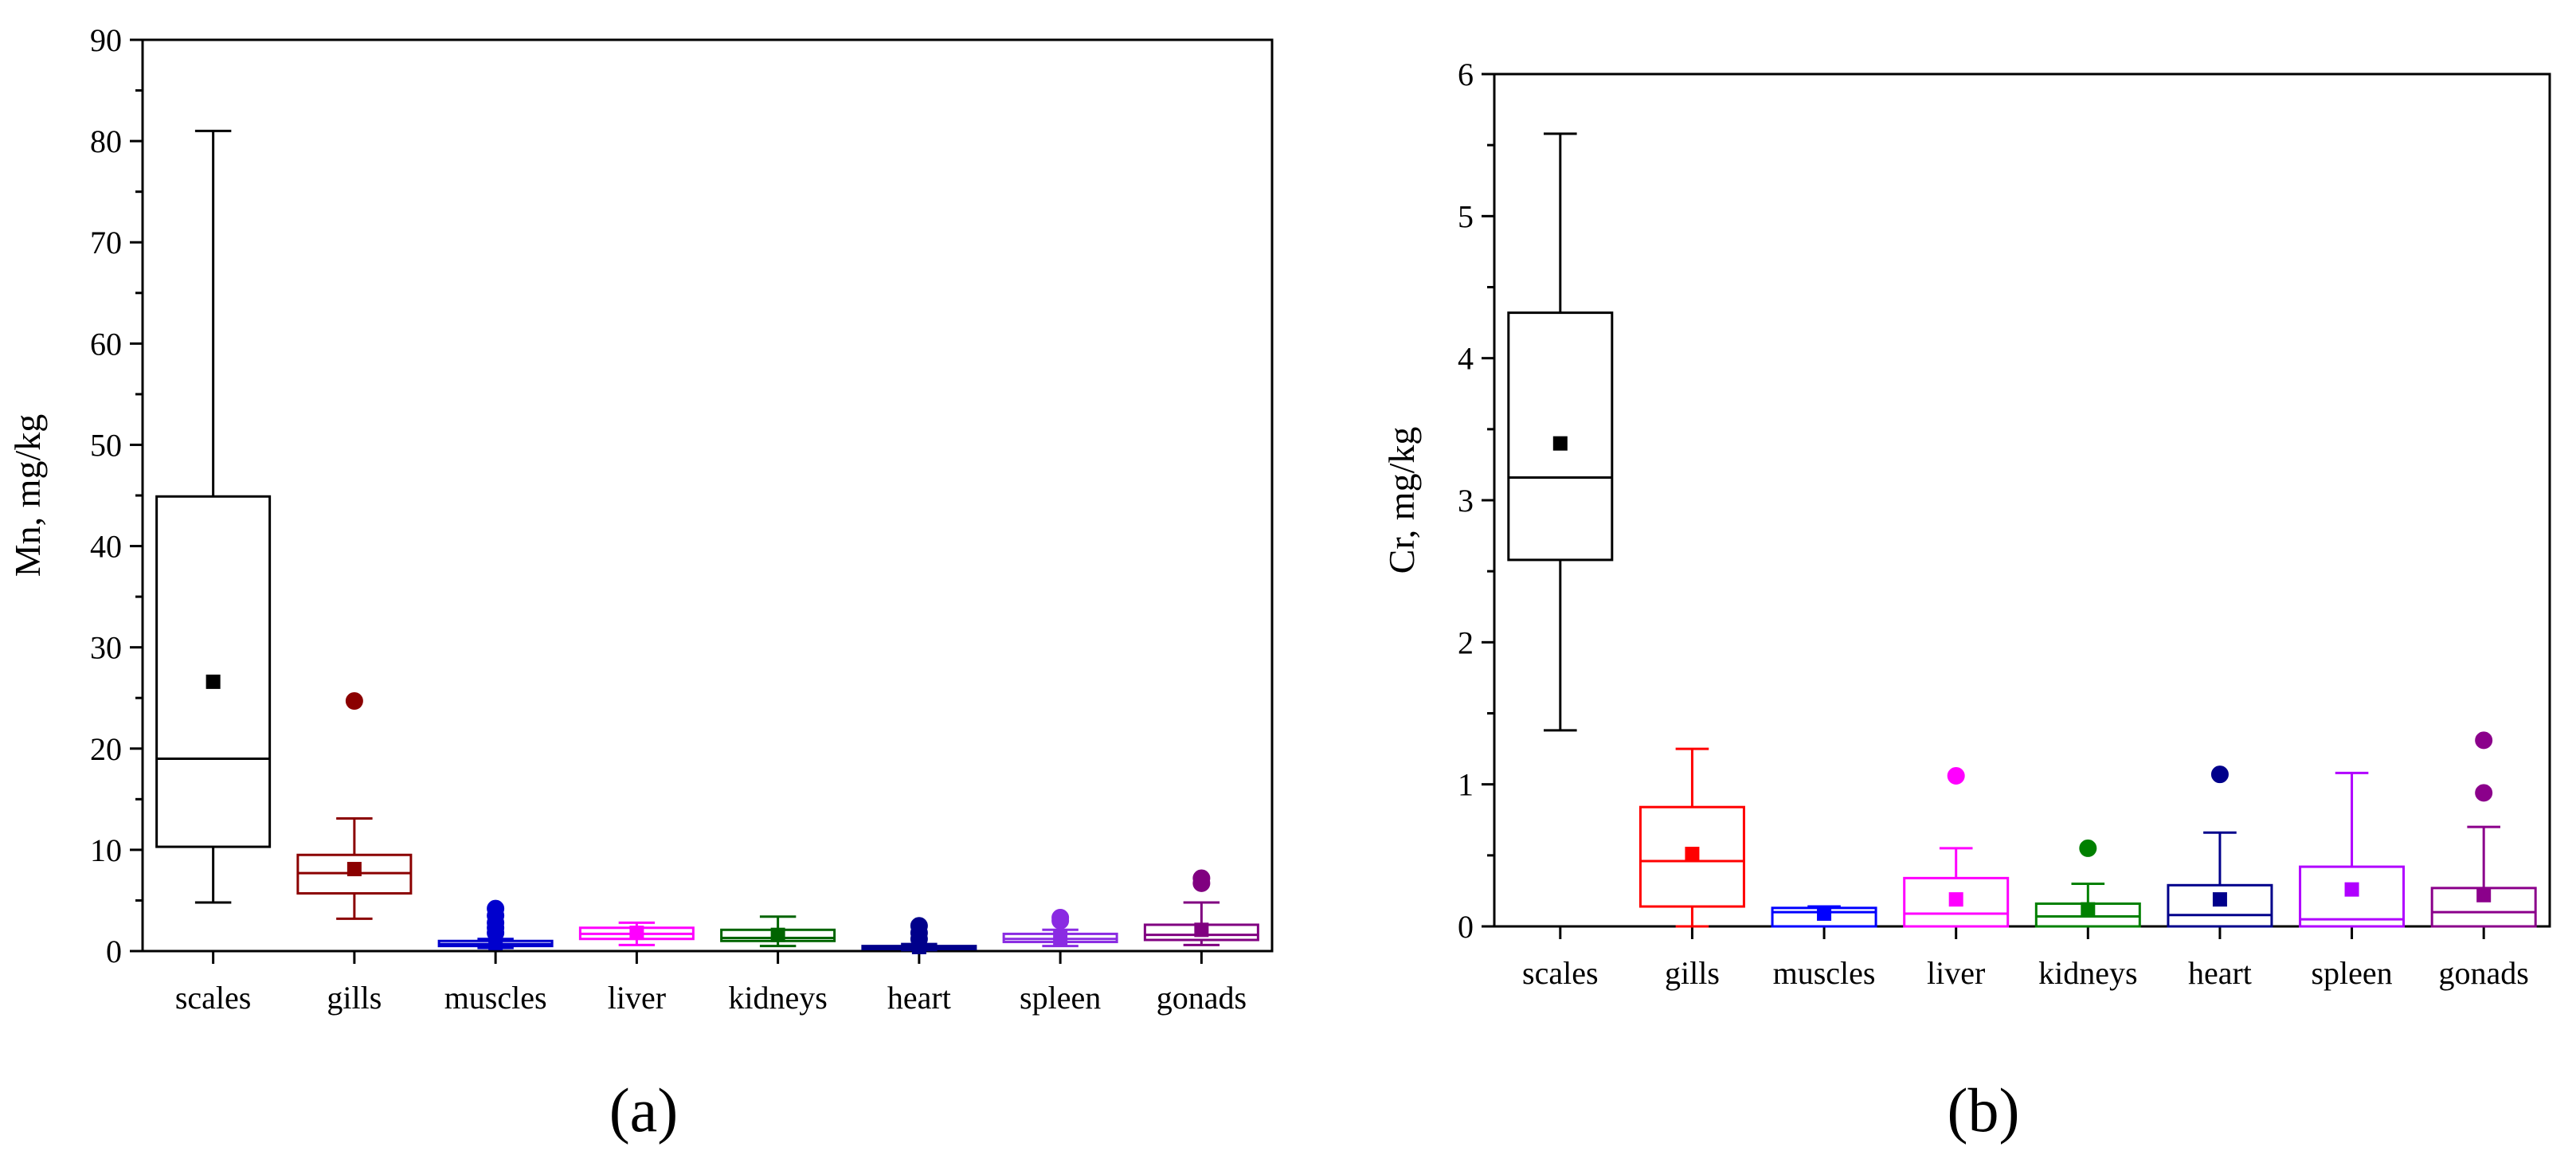 The width and height of the screenshot is (2576, 1155). Describe the element at coordinates (1466, 785) in the screenshot. I see `y-tick-label: 1` at that location.